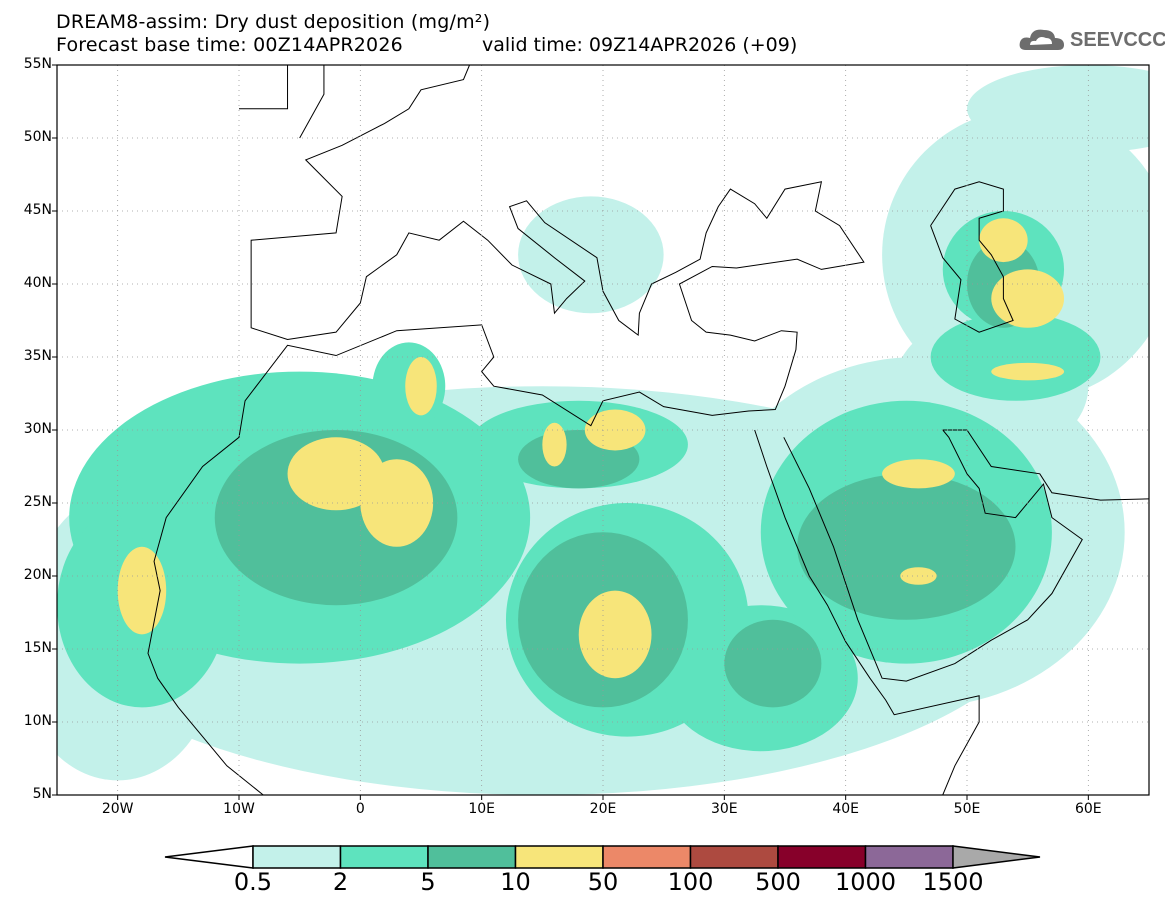 The image size is (1165, 907). What do you see at coordinates (515, 882) in the screenshot?
I see `colorbar-label: 10` at bounding box center [515, 882].